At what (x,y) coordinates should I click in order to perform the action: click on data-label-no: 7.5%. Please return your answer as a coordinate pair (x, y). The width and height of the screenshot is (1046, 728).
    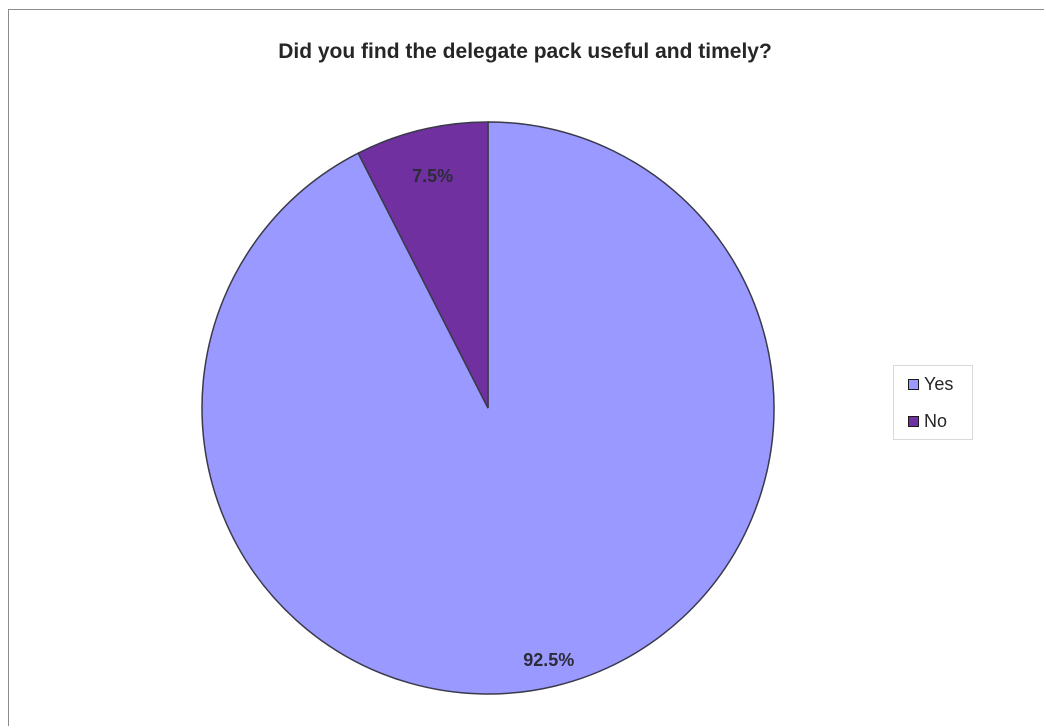
    Looking at the image, I should click on (432, 176).